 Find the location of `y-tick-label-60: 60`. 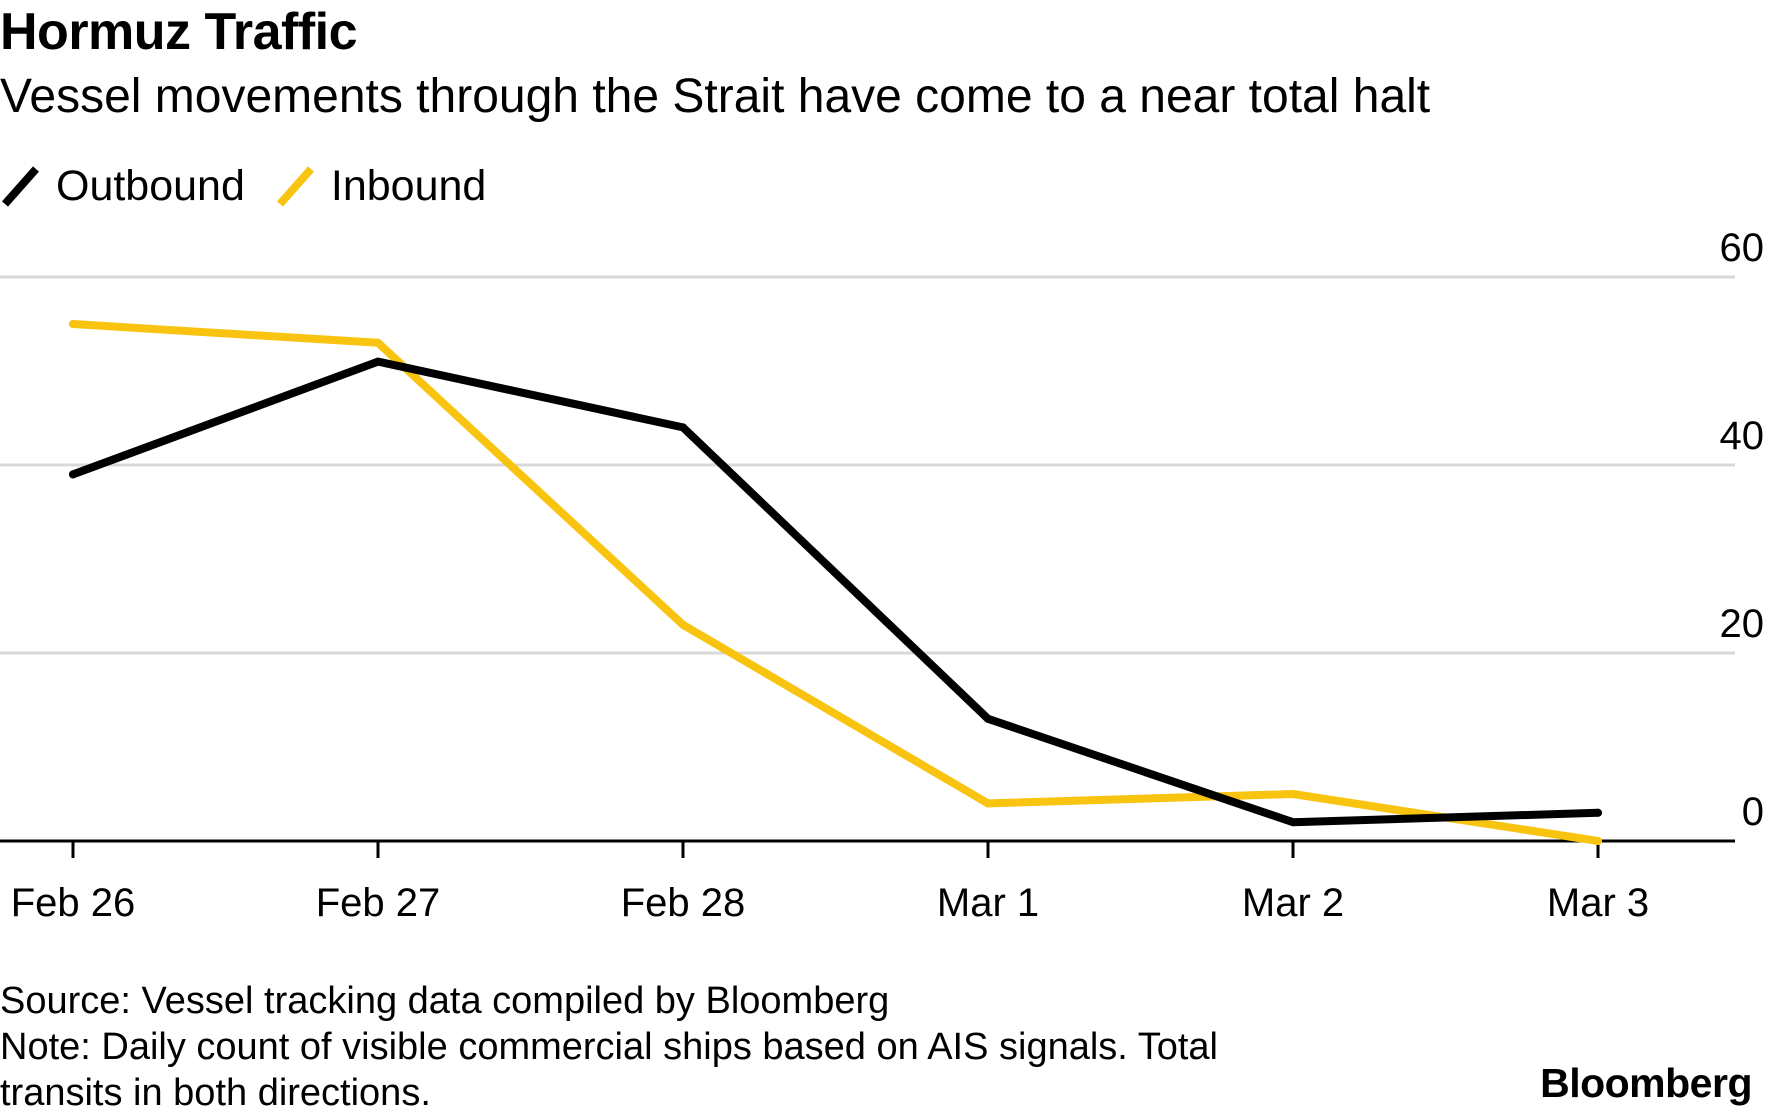

y-tick-label-60: 60 is located at coordinates (1742, 248).